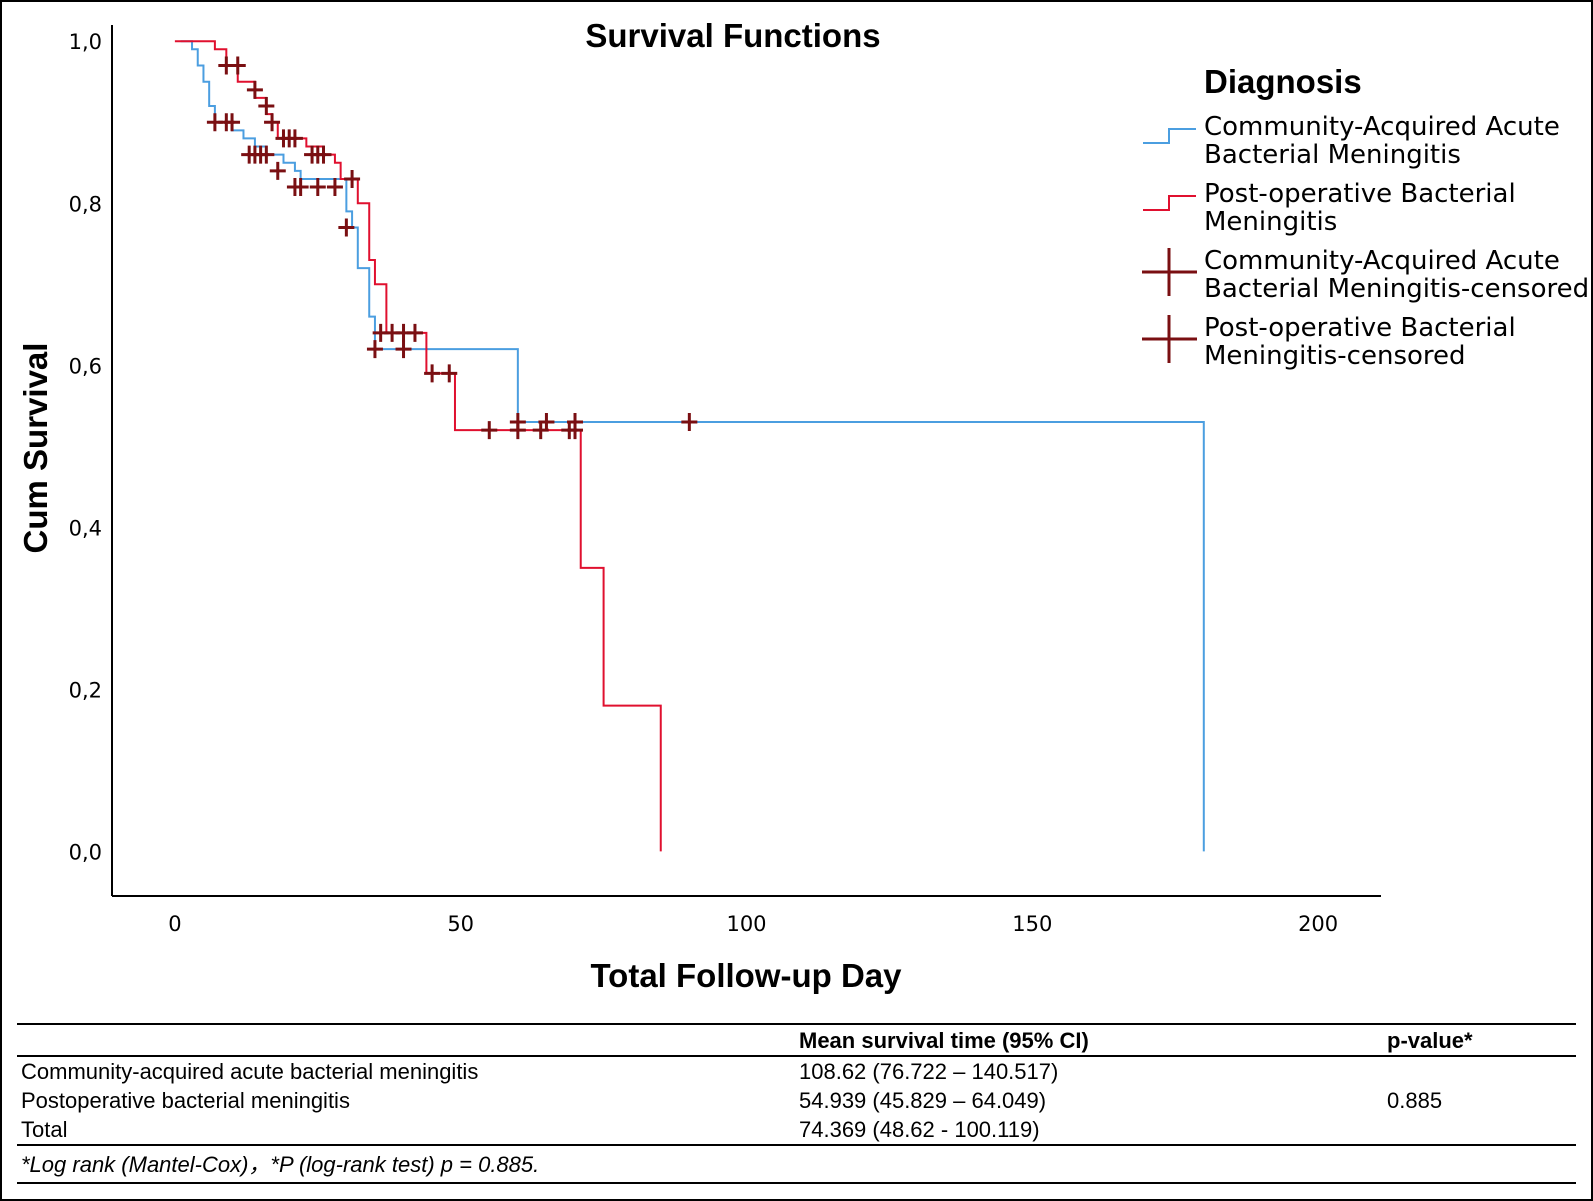 Image resolution: width=1593 pixels, height=1201 pixels. I want to click on y-axis-label: Cum Survival, so click(35, 448).